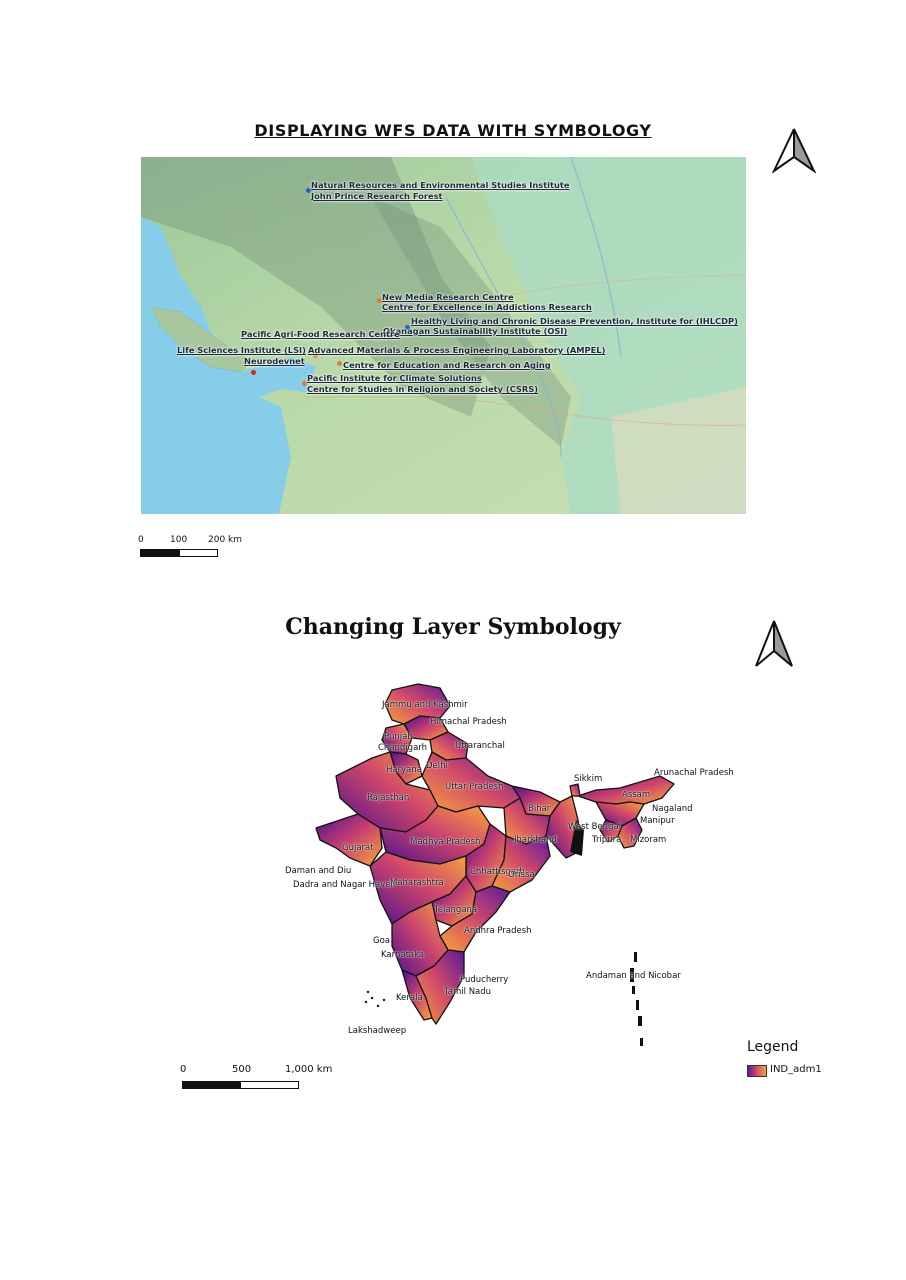 The width and height of the screenshot is (906, 1280). What do you see at coordinates (657, 821) in the screenshot?
I see `state-label: Manipur` at bounding box center [657, 821].